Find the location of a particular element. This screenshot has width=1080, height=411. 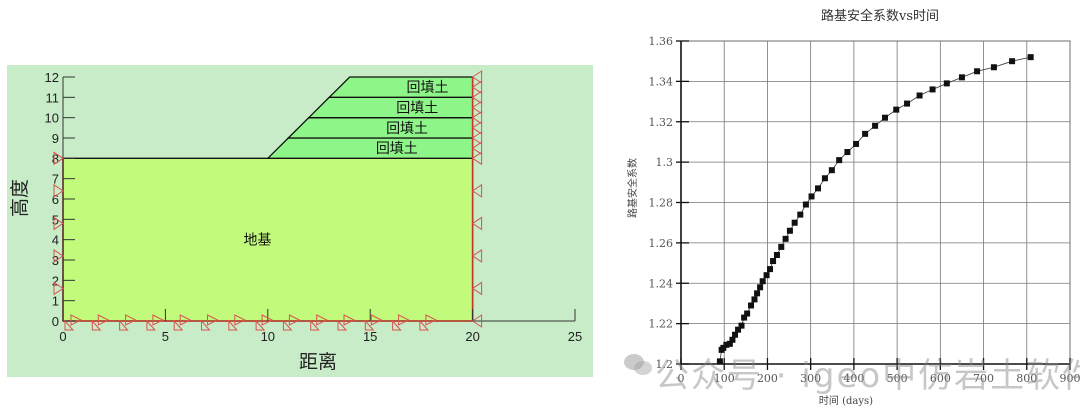

y-tick-label: 8 is located at coordinates (55, 158).